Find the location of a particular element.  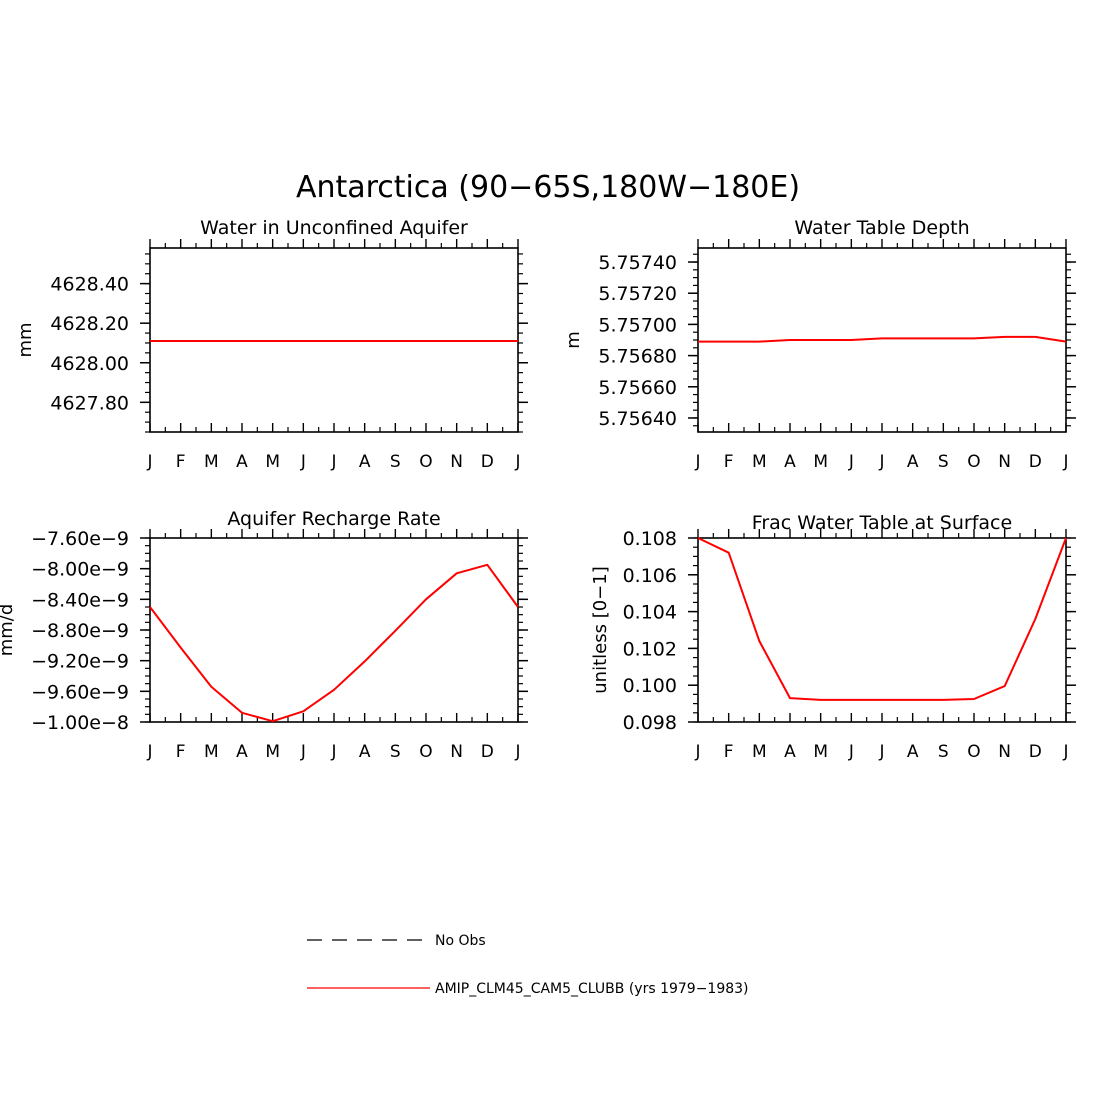

y-tick-label: −1.00e−8 is located at coordinates (80, 723).